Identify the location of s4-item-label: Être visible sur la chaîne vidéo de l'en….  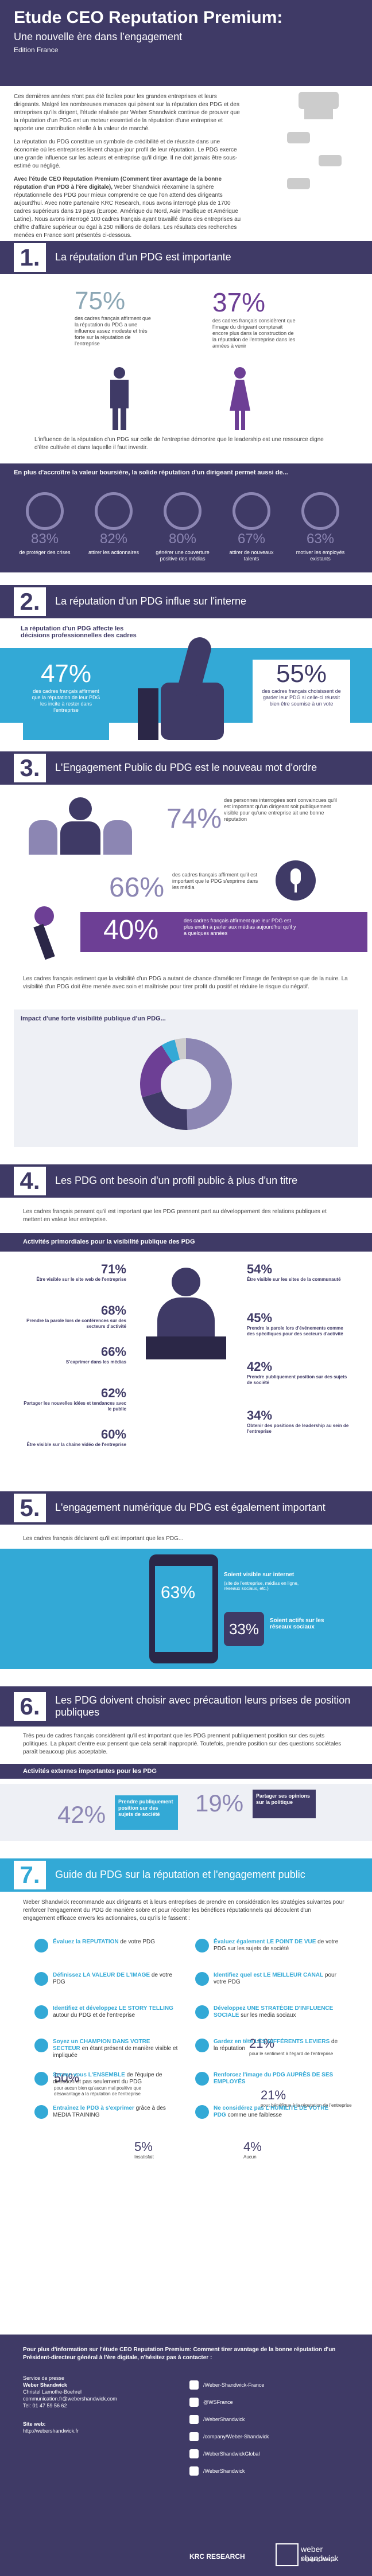
(76, 1445).